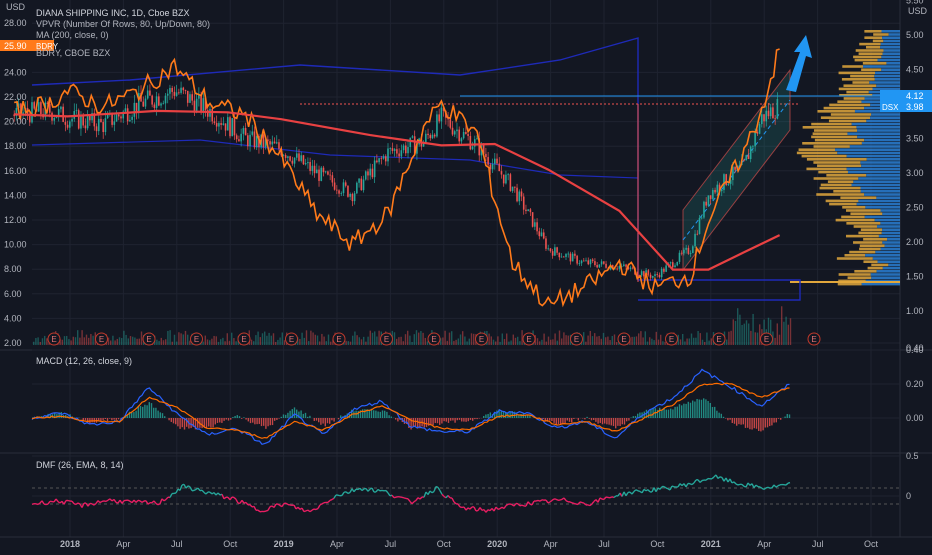 The height and width of the screenshot is (555, 932). Describe the element at coordinates (73, 53) in the screenshot. I see `compare-legend: BDRY, CBOE BZX` at that location.